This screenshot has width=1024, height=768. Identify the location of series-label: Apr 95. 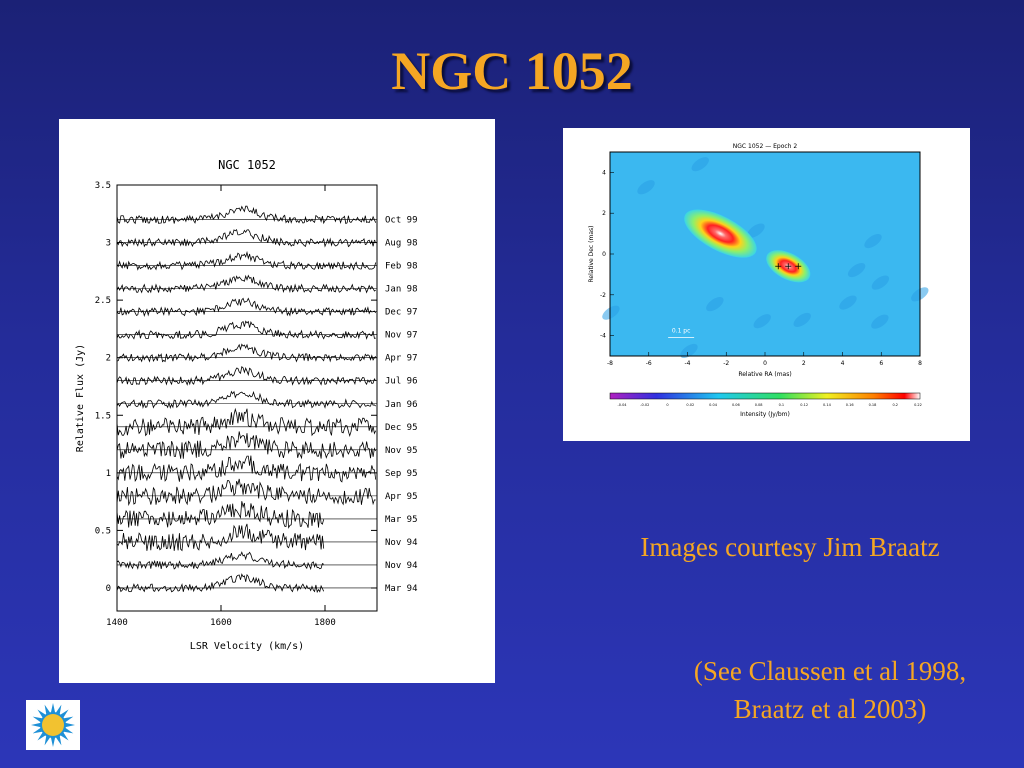
(401, 497).